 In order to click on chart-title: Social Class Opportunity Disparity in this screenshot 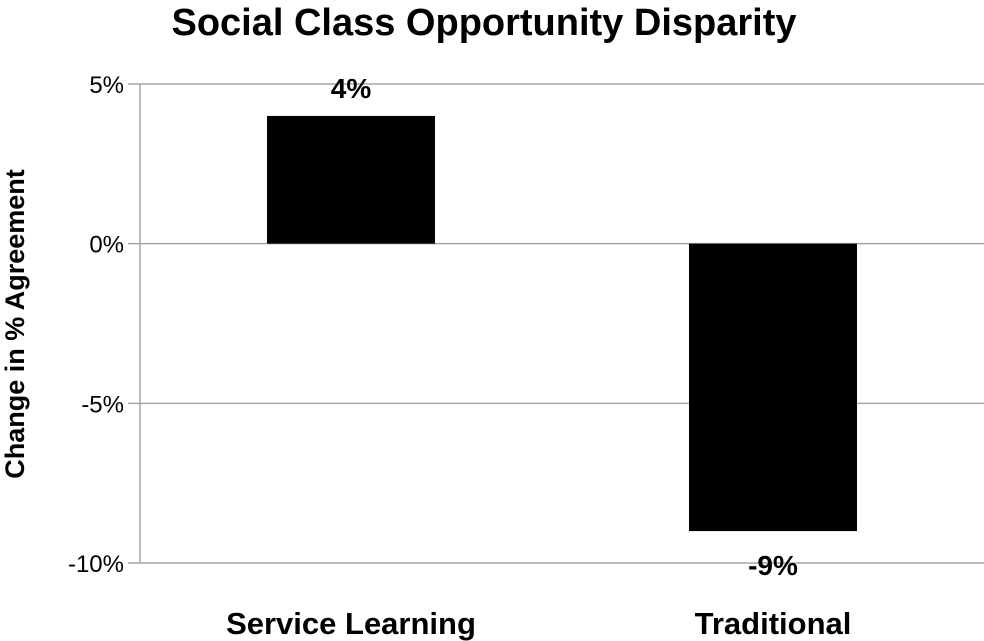, I will do `click(483, 23)`.